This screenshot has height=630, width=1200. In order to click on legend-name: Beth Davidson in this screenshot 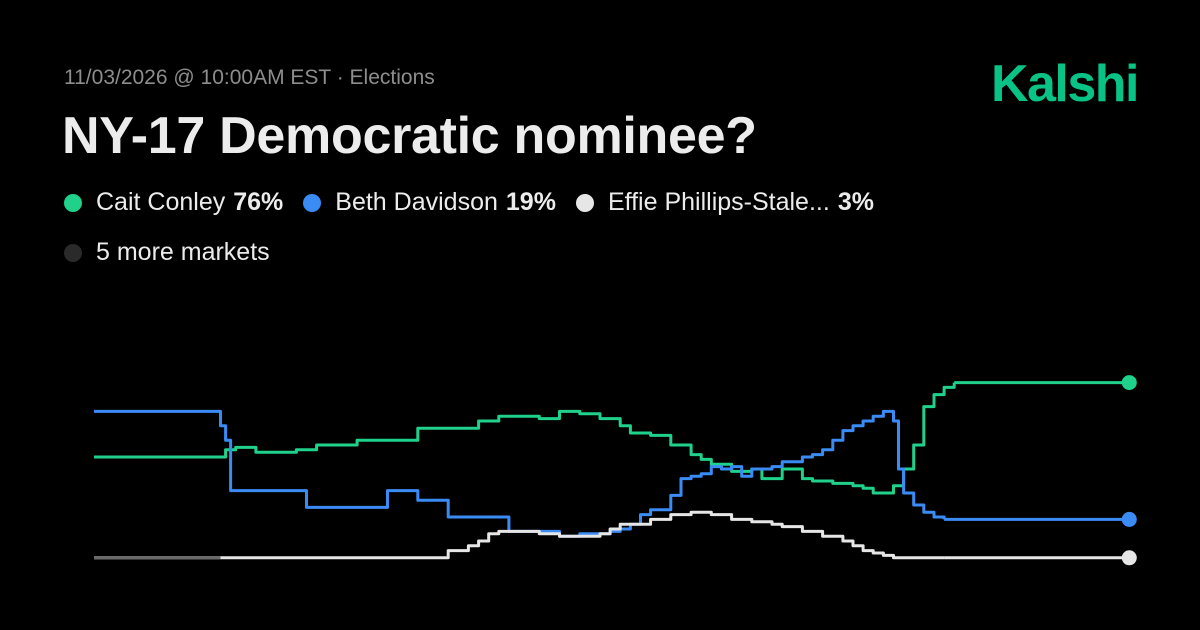, I will do `click(416, 202)`.